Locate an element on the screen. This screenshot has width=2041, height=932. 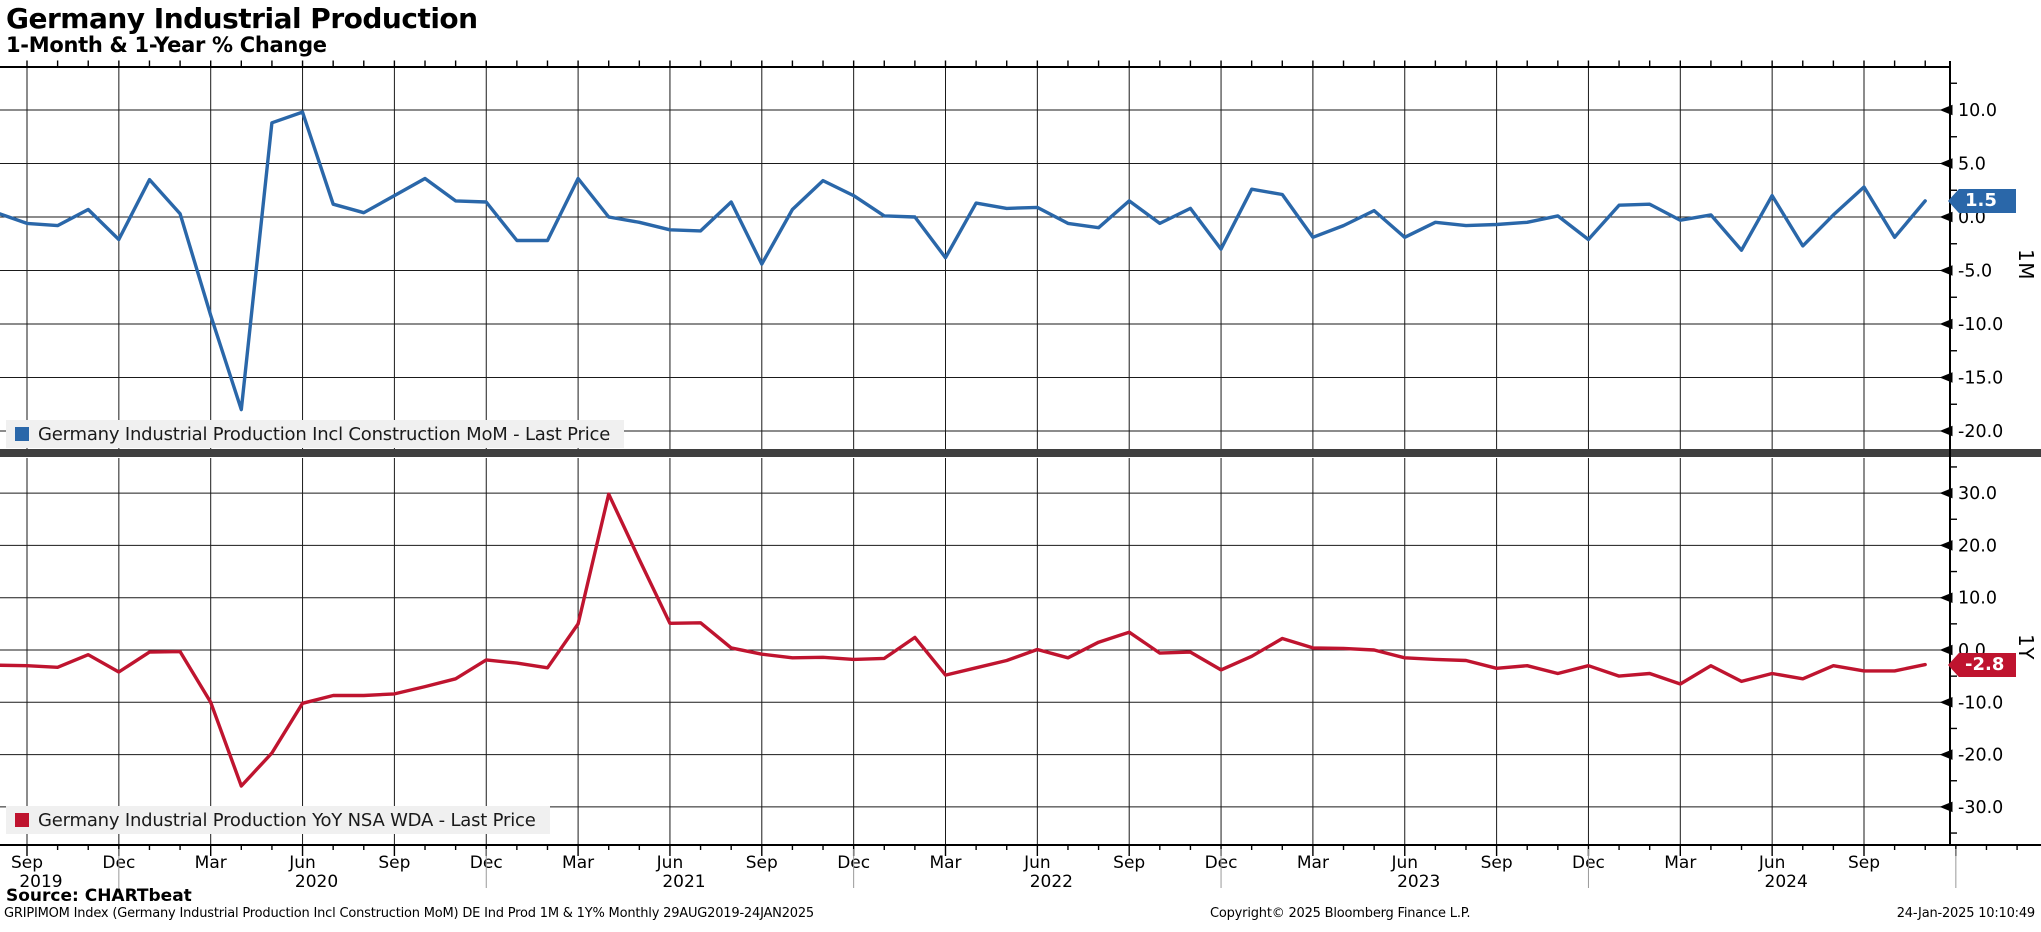
svg-text: 2019 is located at coordinates (40, 882).